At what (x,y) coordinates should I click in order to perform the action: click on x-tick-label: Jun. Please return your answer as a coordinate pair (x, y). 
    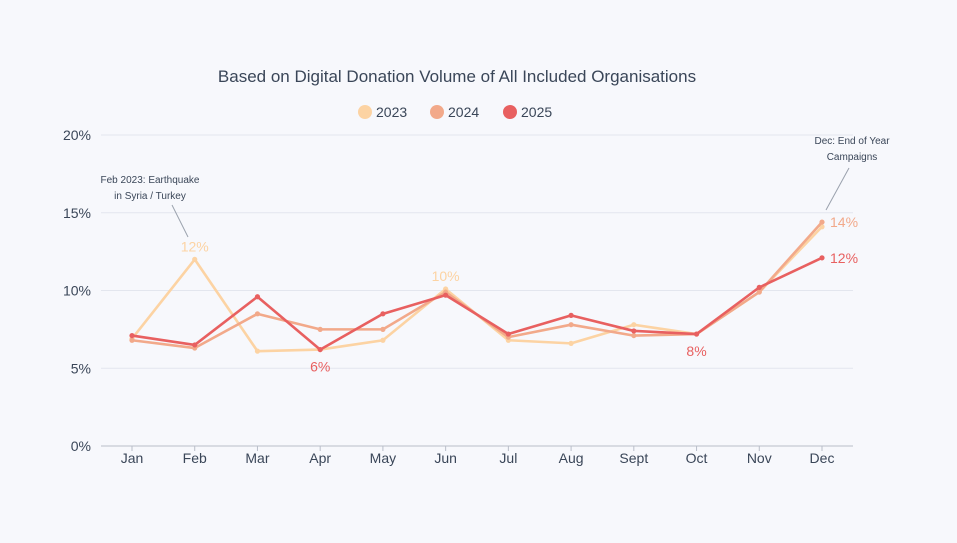
    Looking at the image, I should click on (445, 458).